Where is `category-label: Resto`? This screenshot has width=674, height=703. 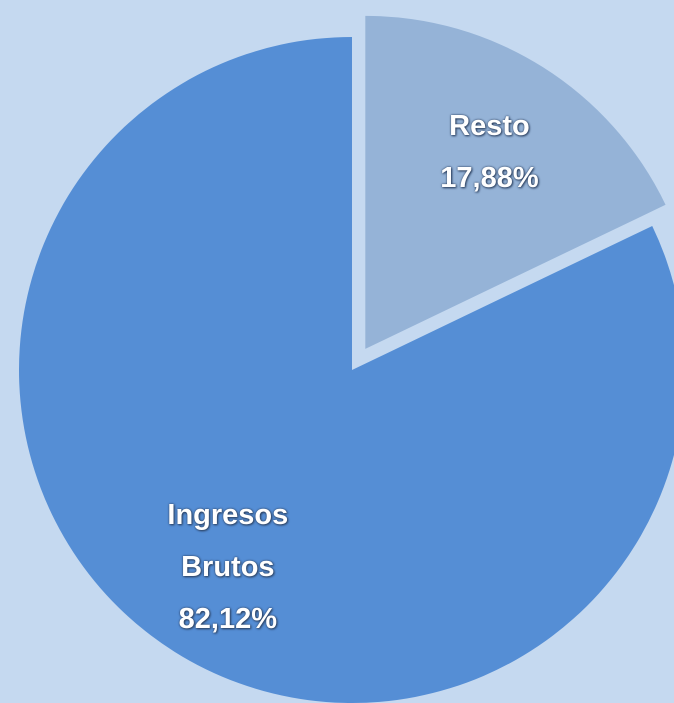 category-label: Resto is located at coordinates (489, 125).